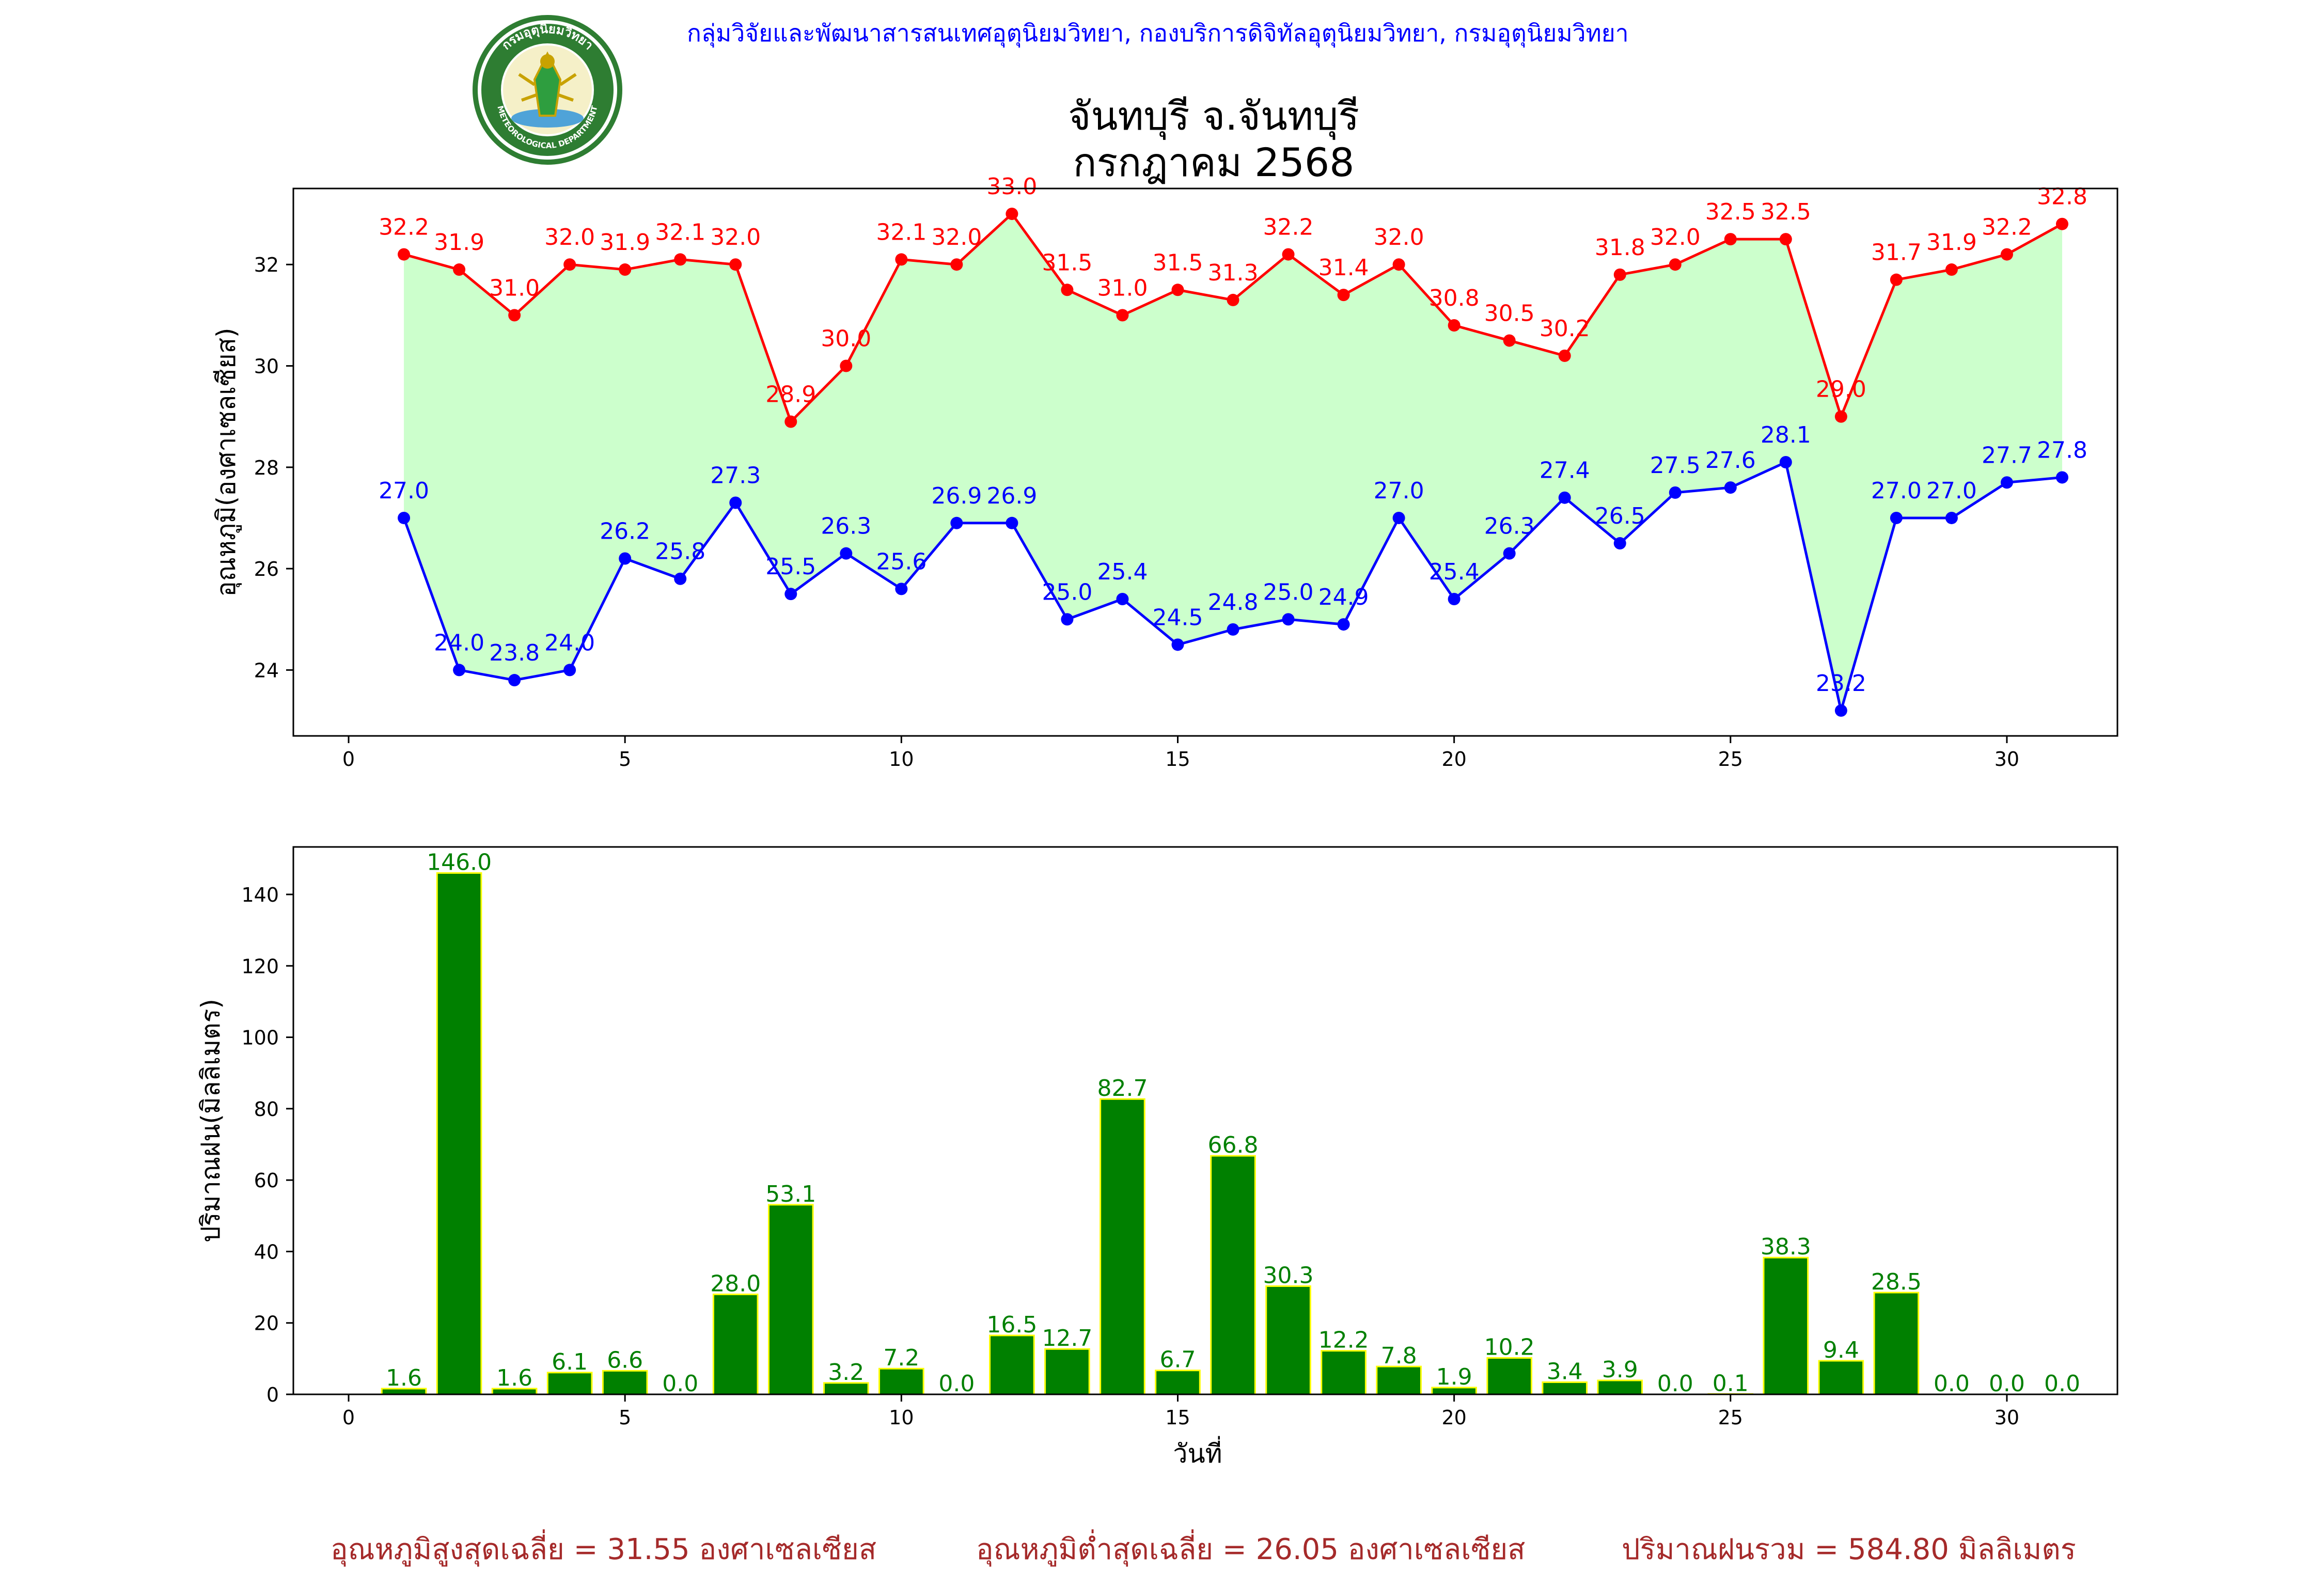 Image resolution: width=2324 pixels, height=1572 pixels. I want to click on temp-x-tick-label: 0, so click(348, 759).